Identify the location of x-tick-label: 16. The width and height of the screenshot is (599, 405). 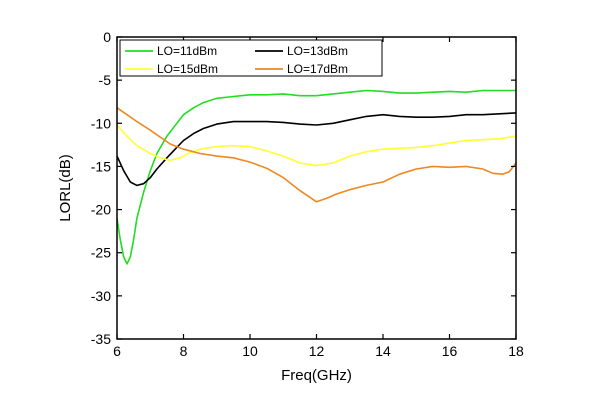
(450, 351).